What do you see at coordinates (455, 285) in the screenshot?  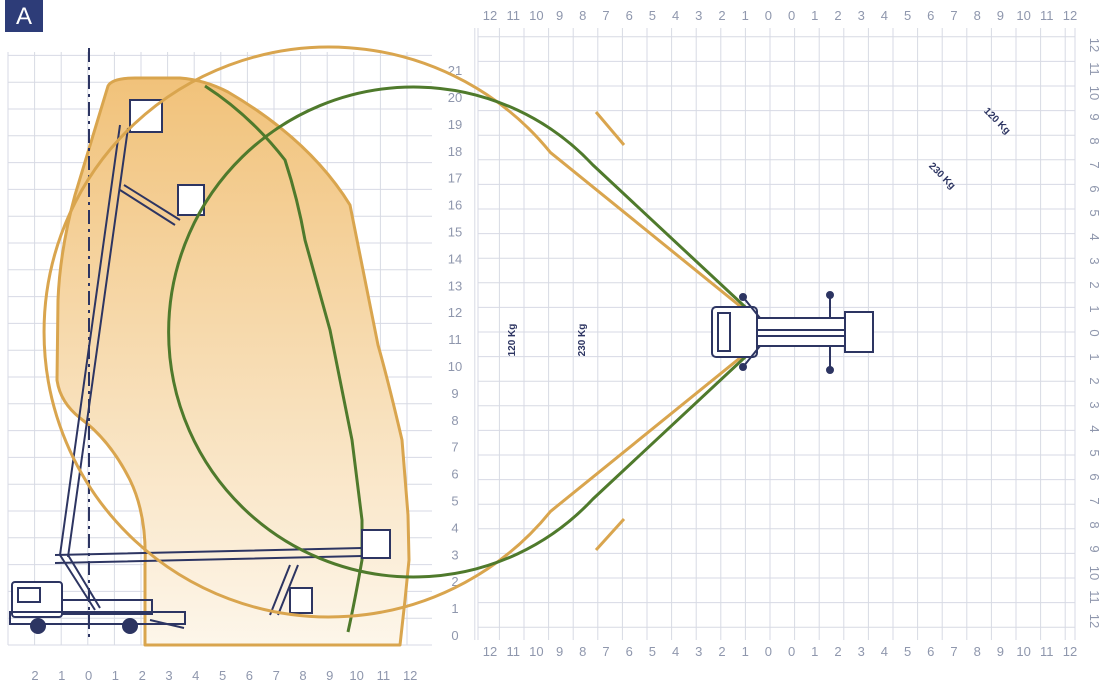 I see `height-tick-label: 13` at bounding box center [455, 285].